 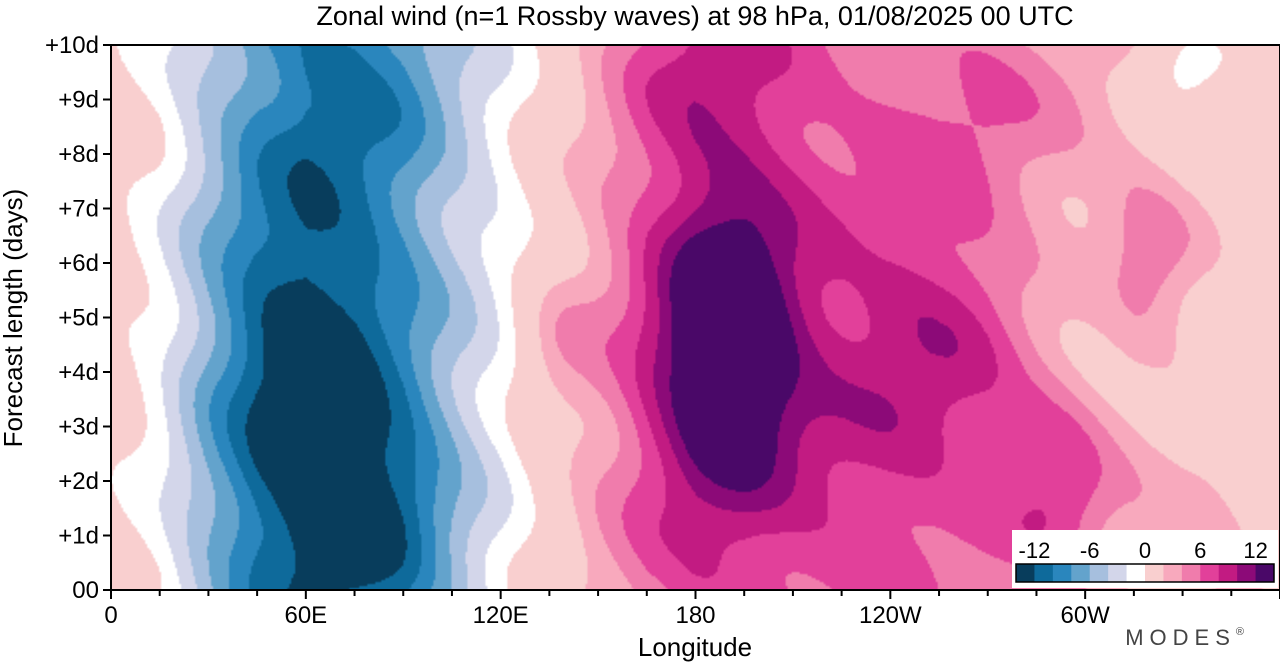 I want to click on x-tick-label: 60W, so click(x=1085, y=615).